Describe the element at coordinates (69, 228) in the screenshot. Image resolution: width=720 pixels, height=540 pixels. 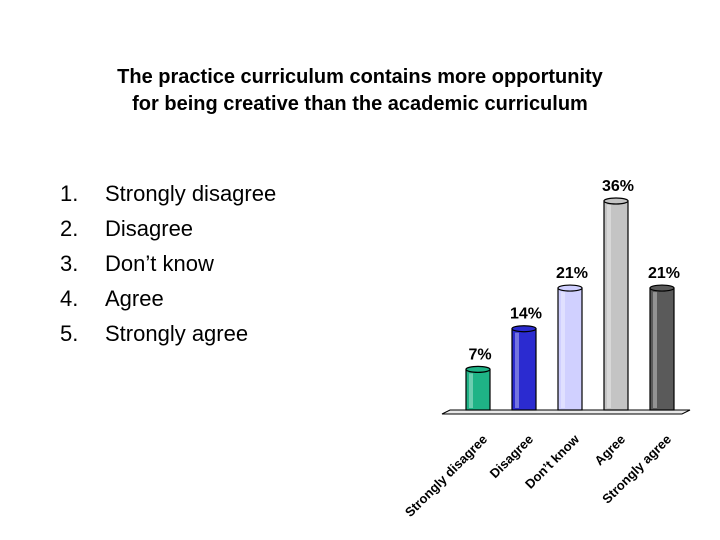
I see `option-number: 2.` at that location.